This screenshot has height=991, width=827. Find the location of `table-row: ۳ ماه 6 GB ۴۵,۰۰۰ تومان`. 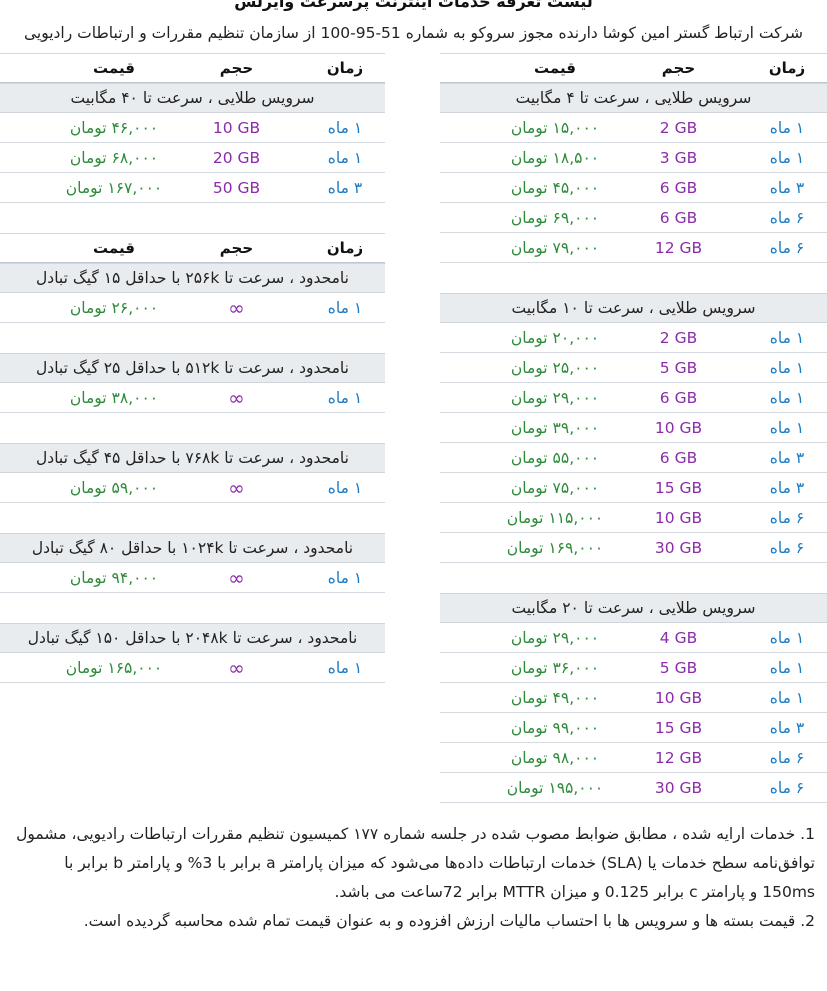

table-row: ۳ ماه 6 GB ۴۵,۰۰۰ تومان is located at coordinates (633, 188).